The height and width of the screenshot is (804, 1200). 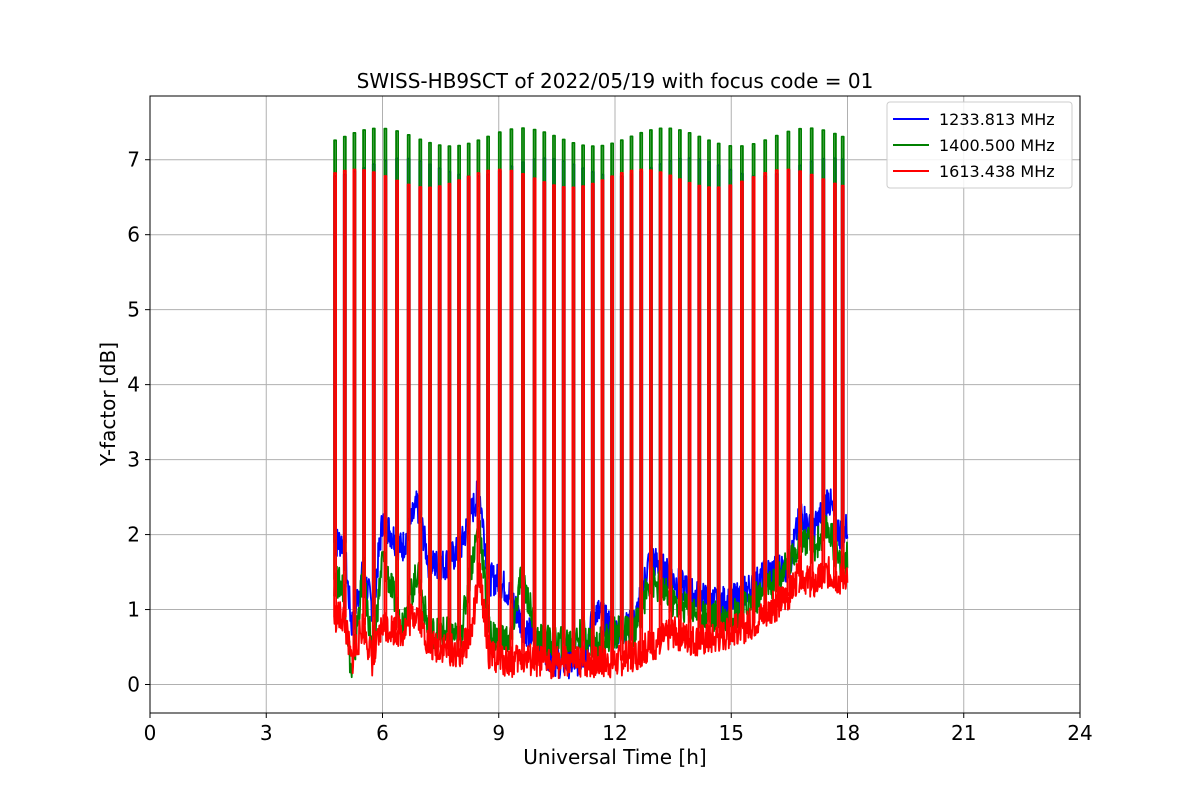 I want to click on legend-label: 1400.500 MHz, so click(x=997, y=145).